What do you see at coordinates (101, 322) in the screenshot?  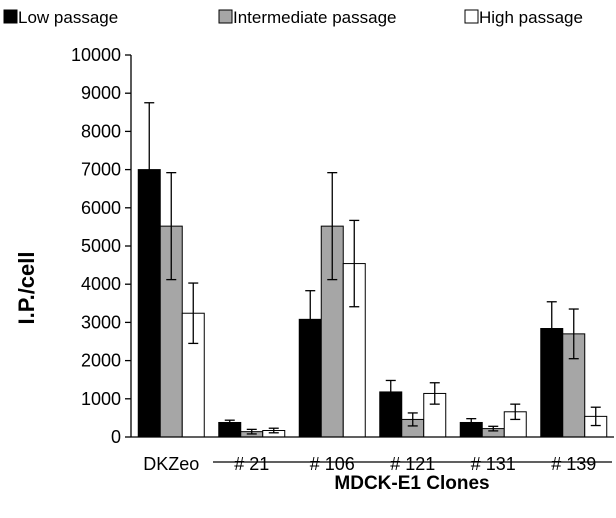 I see `y-tick-label: 3000` at bounding box center [101, 322].